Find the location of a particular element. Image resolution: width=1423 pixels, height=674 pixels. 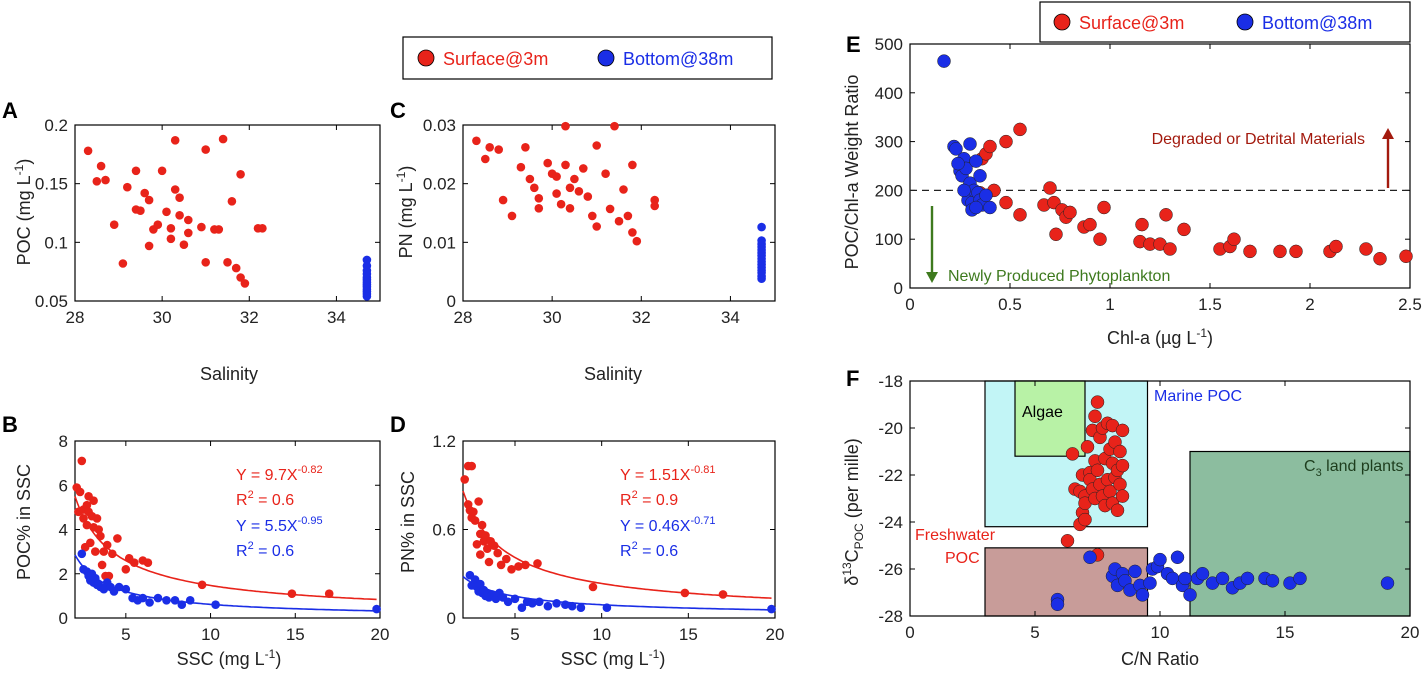

panel-e-y-tick: 500 is located at coordinates (889, 44).